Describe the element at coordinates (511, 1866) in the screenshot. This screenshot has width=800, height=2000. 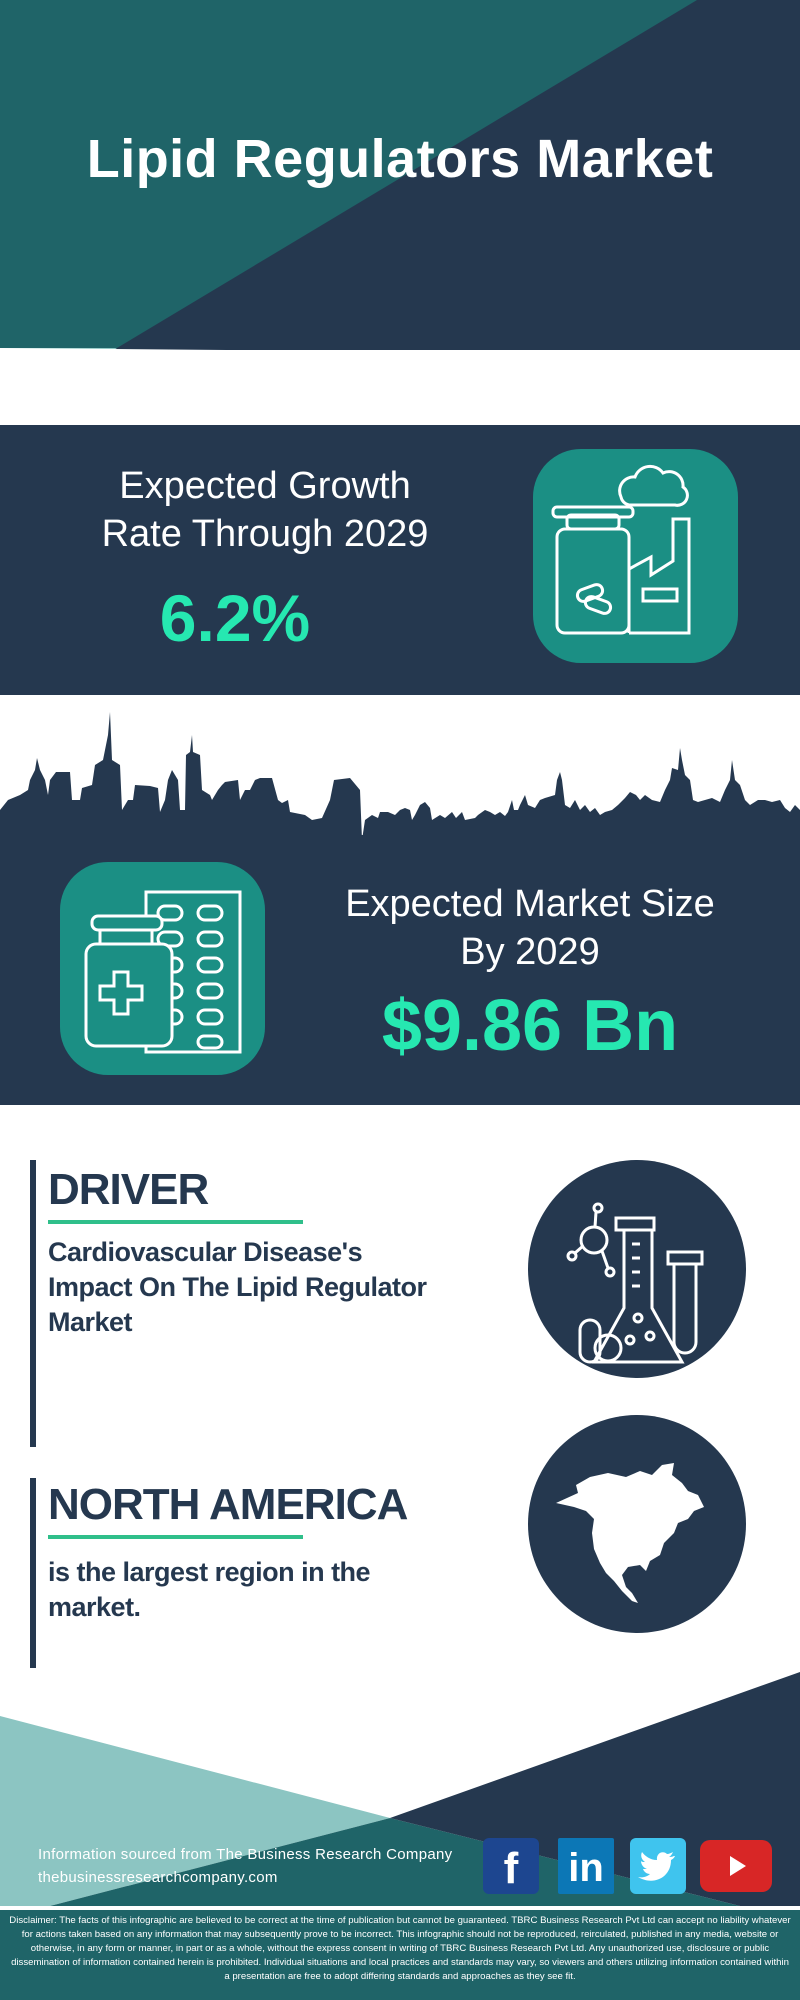
I see `facebook-icon: f` at that location.